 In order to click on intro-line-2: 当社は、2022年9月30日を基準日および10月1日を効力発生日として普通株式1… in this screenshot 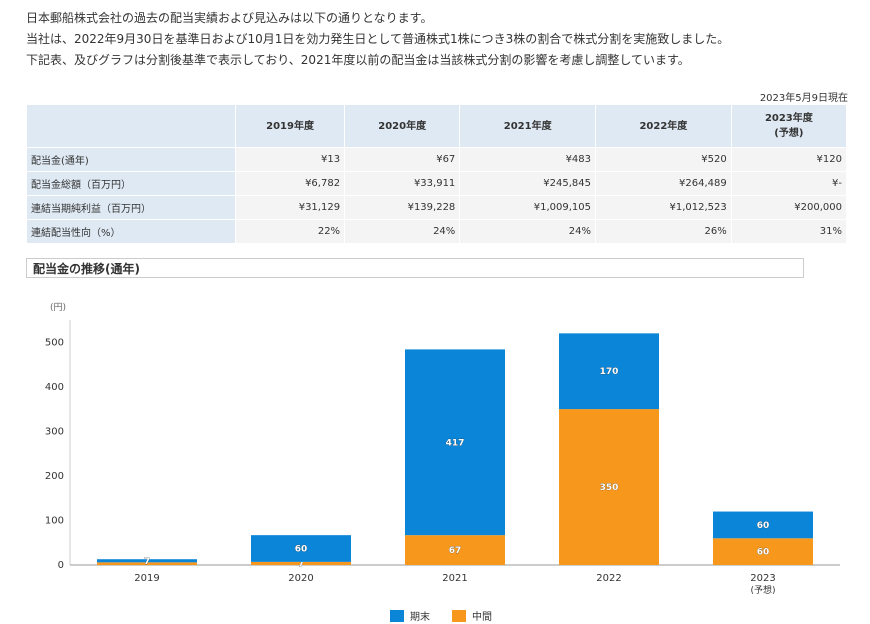, I will do `click(378, 39)`.